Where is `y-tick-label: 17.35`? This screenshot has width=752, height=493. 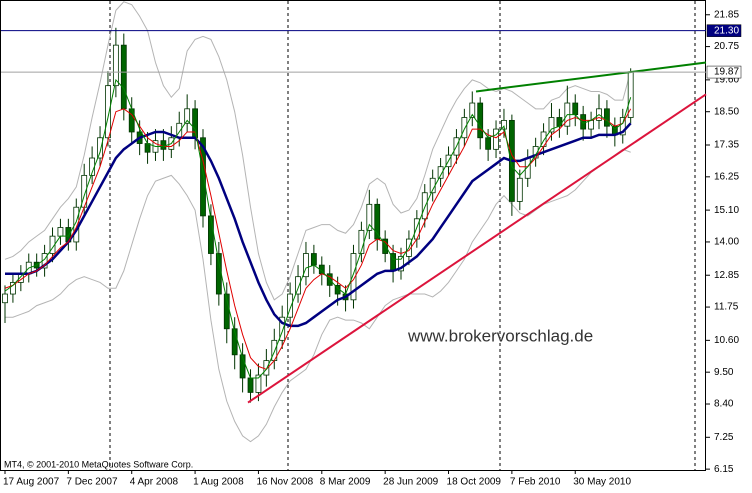
y-tick-label: 17.35 is located at coordinates (726, 145).